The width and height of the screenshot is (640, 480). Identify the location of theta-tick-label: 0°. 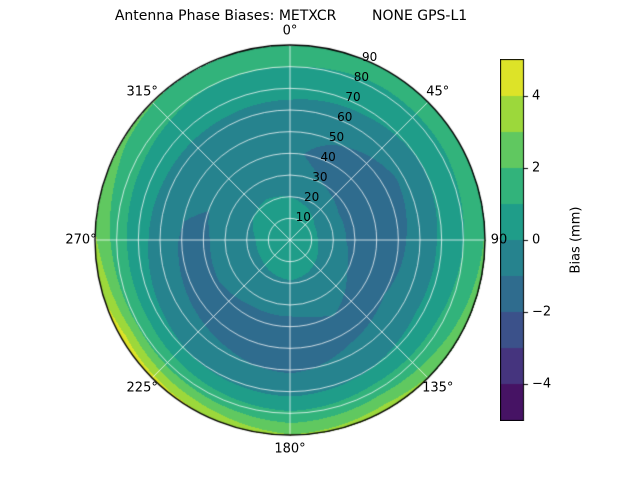
(290, 31).